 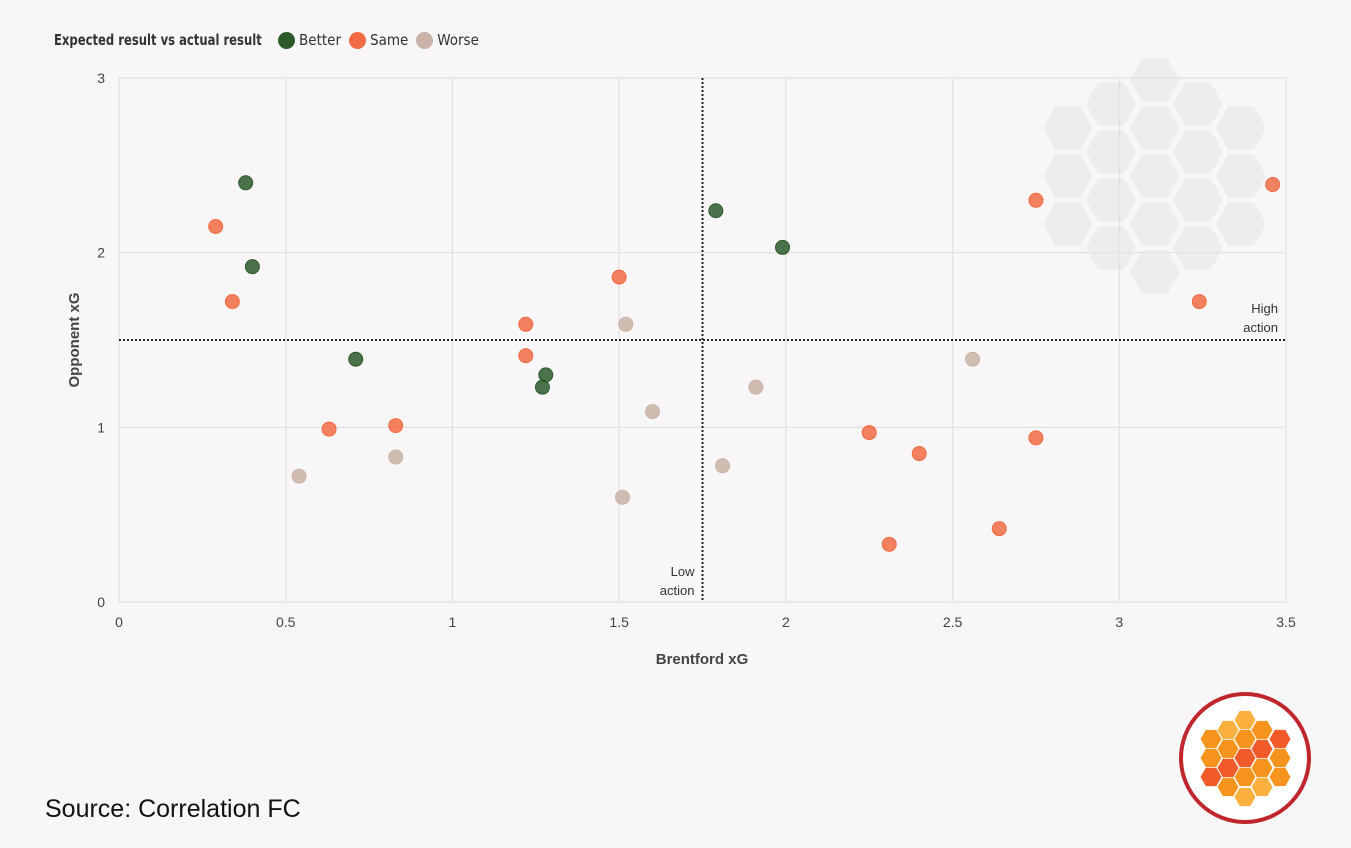 I want to click on x-axis-label: Brentford xG, so click(x=702, y=659).